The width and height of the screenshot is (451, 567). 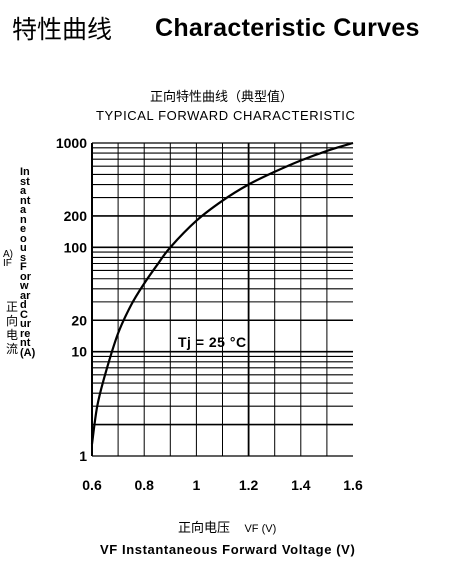 What do you see at coordinates (301, 485) in the screenshot?
I see `x-tick-label: 1.4` at bounding box center [301, 485].